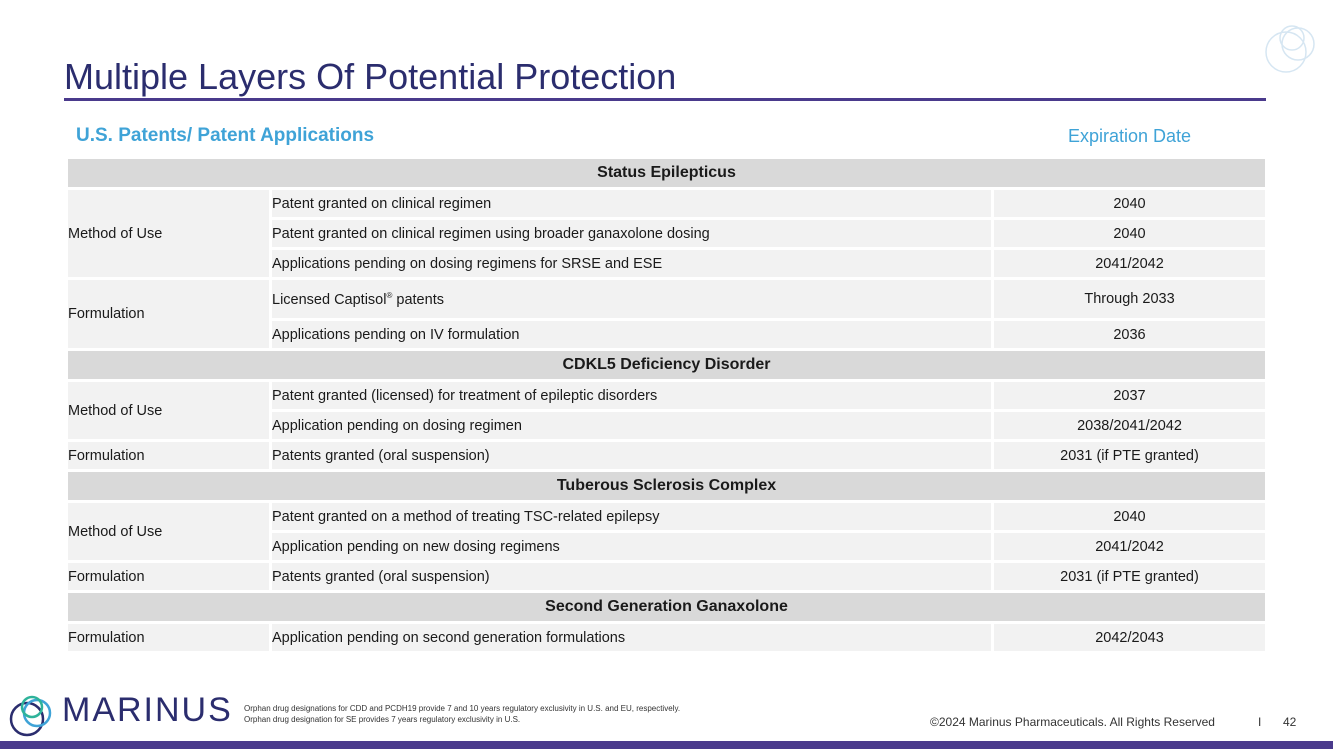 This screenshot has height=749, width=1333. What do you see at coordinates (329, 299) in the screenshot?
I see `description-text: Licensed Captisol` at bounding box center [329, 299].